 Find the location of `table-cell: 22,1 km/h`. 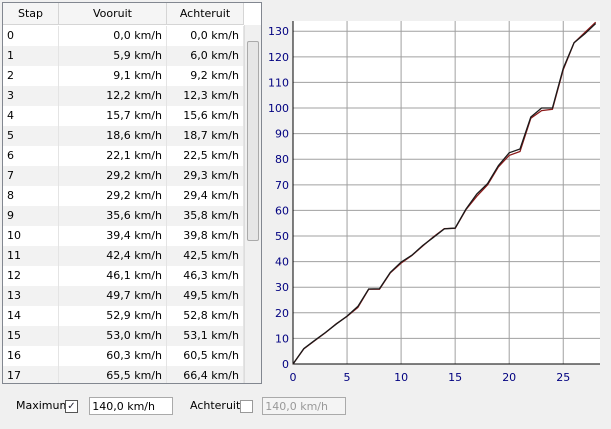

table-cell: 22,1 km/h is located at coordinates (113, 156).